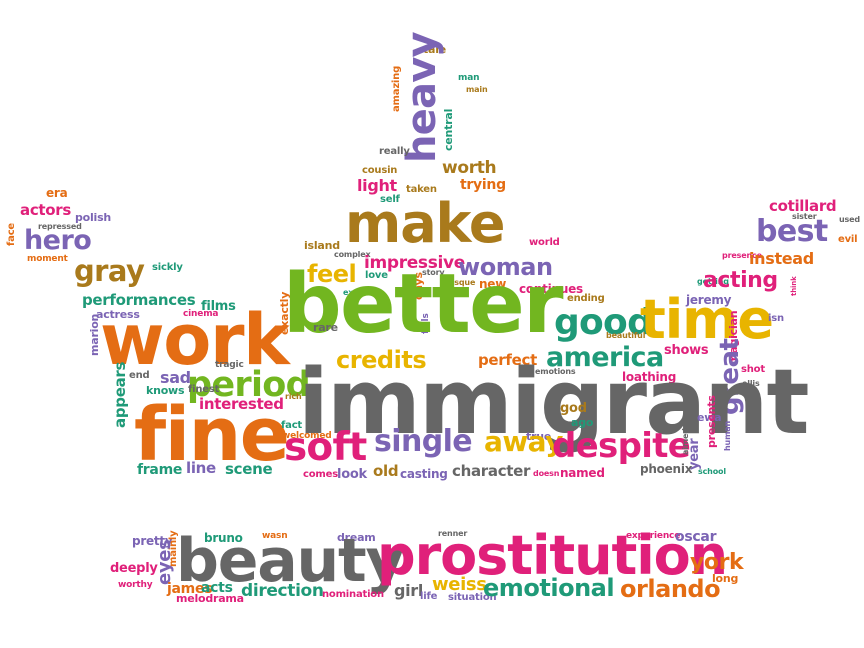  Describe the element at coordinates (139, 300) in the screenshot. I see `word: performances` at that location.